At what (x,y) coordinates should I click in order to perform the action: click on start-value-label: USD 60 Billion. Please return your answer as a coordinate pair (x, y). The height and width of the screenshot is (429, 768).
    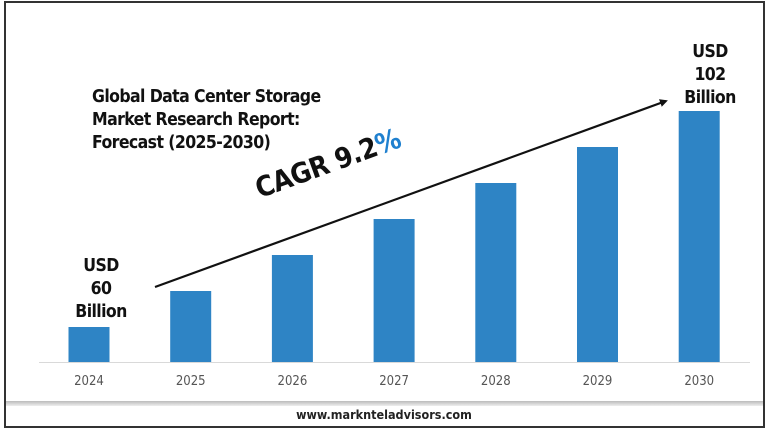
    Looking at the image, I should click on (101, 289).